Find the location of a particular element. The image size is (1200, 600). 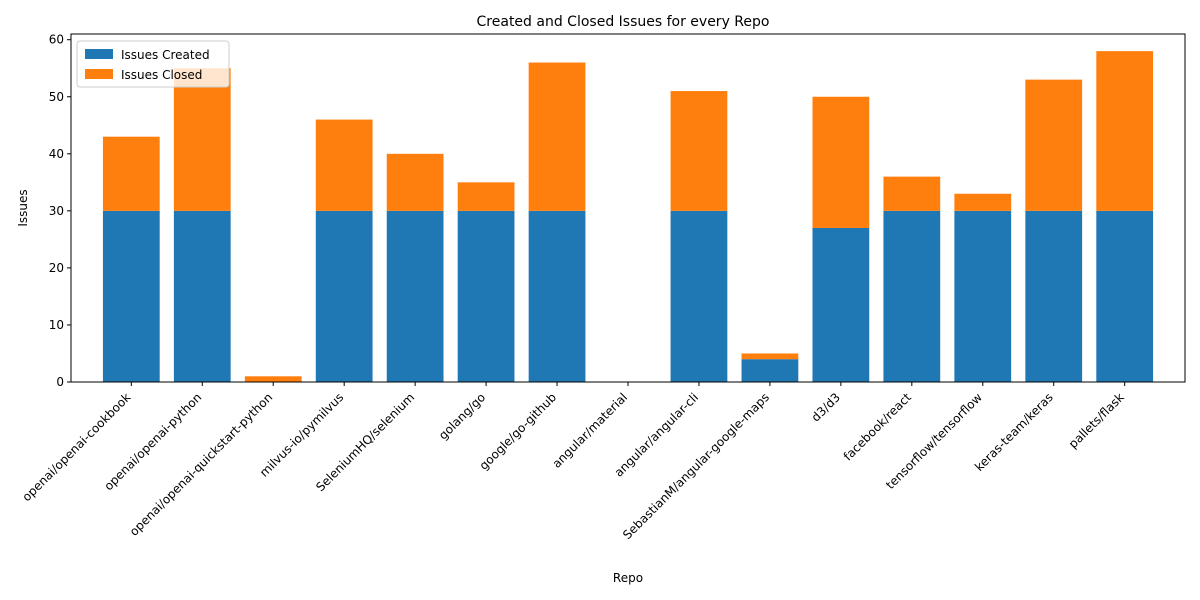

legend-swatch-closed is located at coordinates (99, 74).